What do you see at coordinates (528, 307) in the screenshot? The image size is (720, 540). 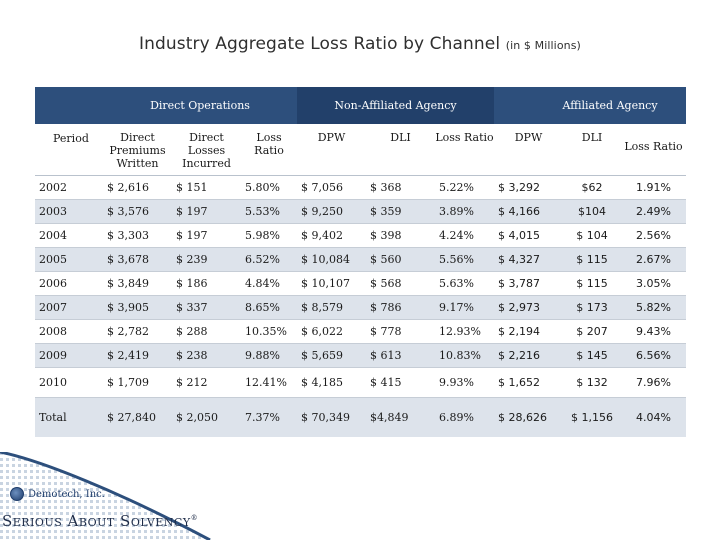 I see `cell-aff-dpw: $ 2,973` at bounding box center [528, 307].